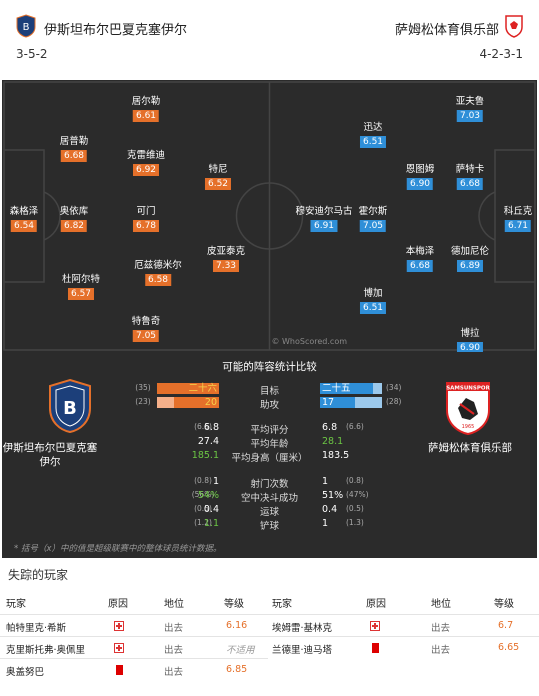 This screenshot has width=539, height=696. I want to click on away-header-reason: 原因, so click(376, 604).